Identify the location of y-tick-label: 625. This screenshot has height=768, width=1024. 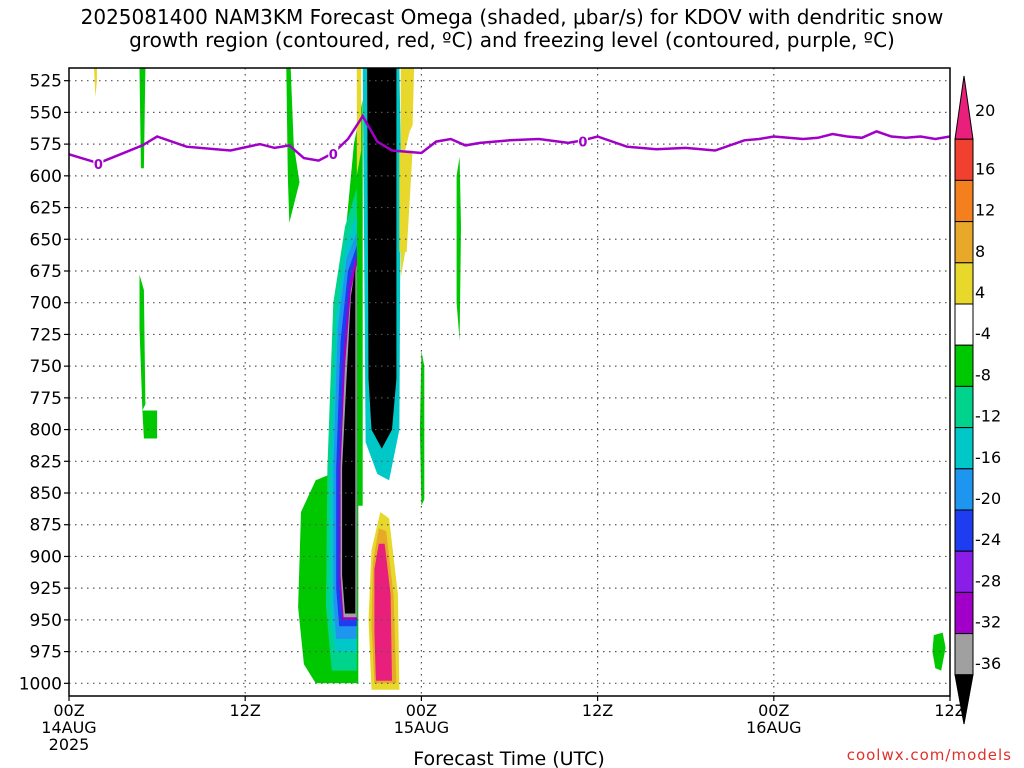
(46, 209).